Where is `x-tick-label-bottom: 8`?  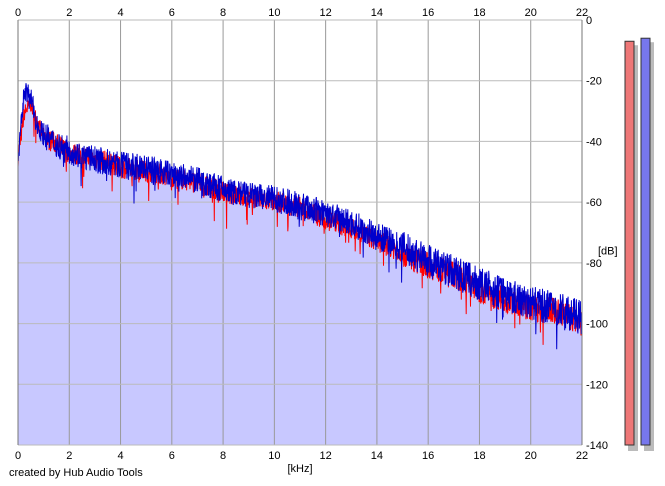
x-tick-label-bottom: 8 is located at coordinates (223, 456).